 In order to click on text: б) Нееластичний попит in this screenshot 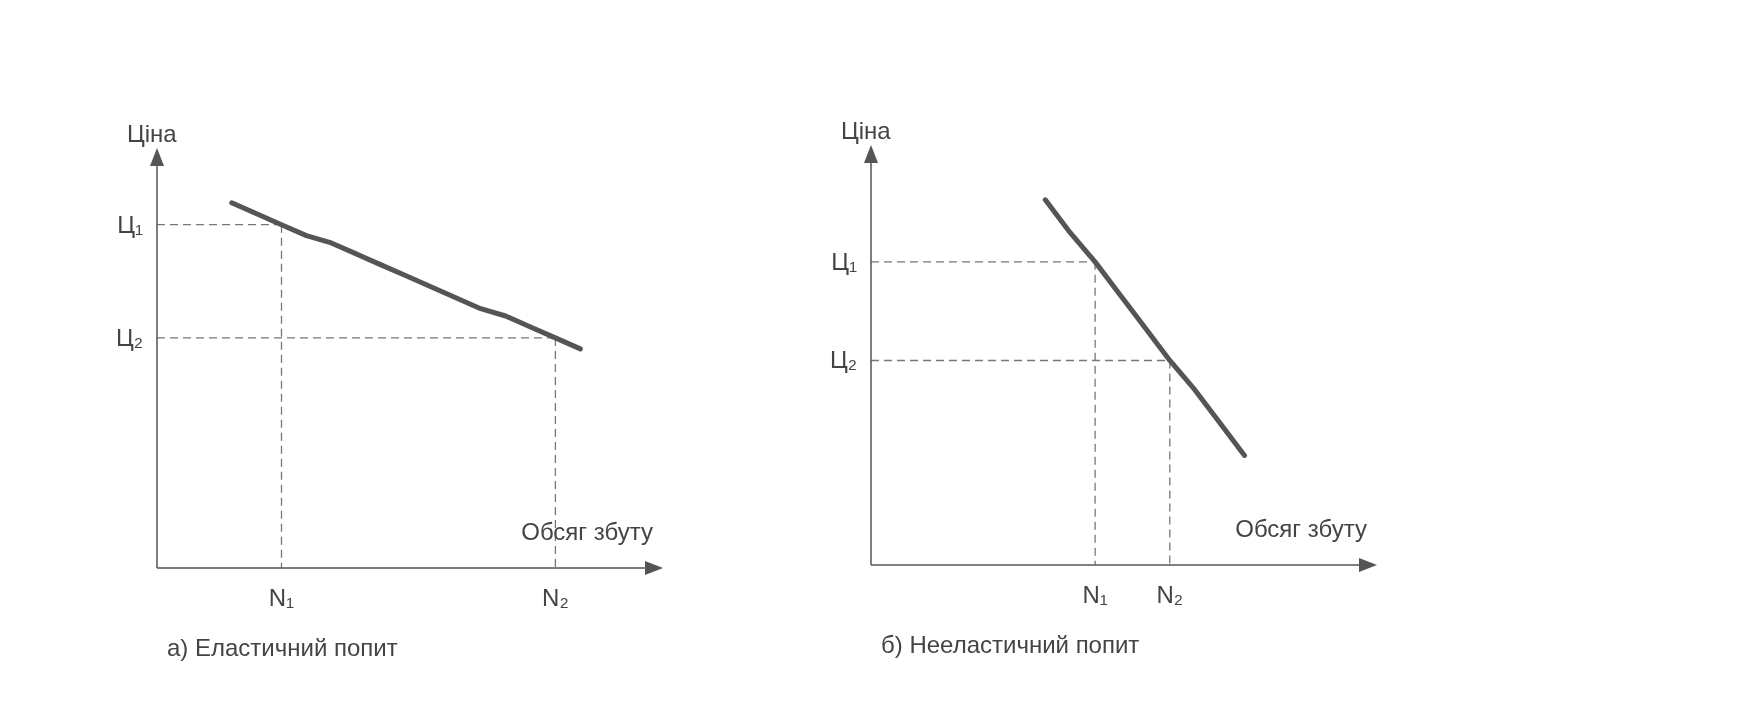, I will do `click(1010, 644)`.